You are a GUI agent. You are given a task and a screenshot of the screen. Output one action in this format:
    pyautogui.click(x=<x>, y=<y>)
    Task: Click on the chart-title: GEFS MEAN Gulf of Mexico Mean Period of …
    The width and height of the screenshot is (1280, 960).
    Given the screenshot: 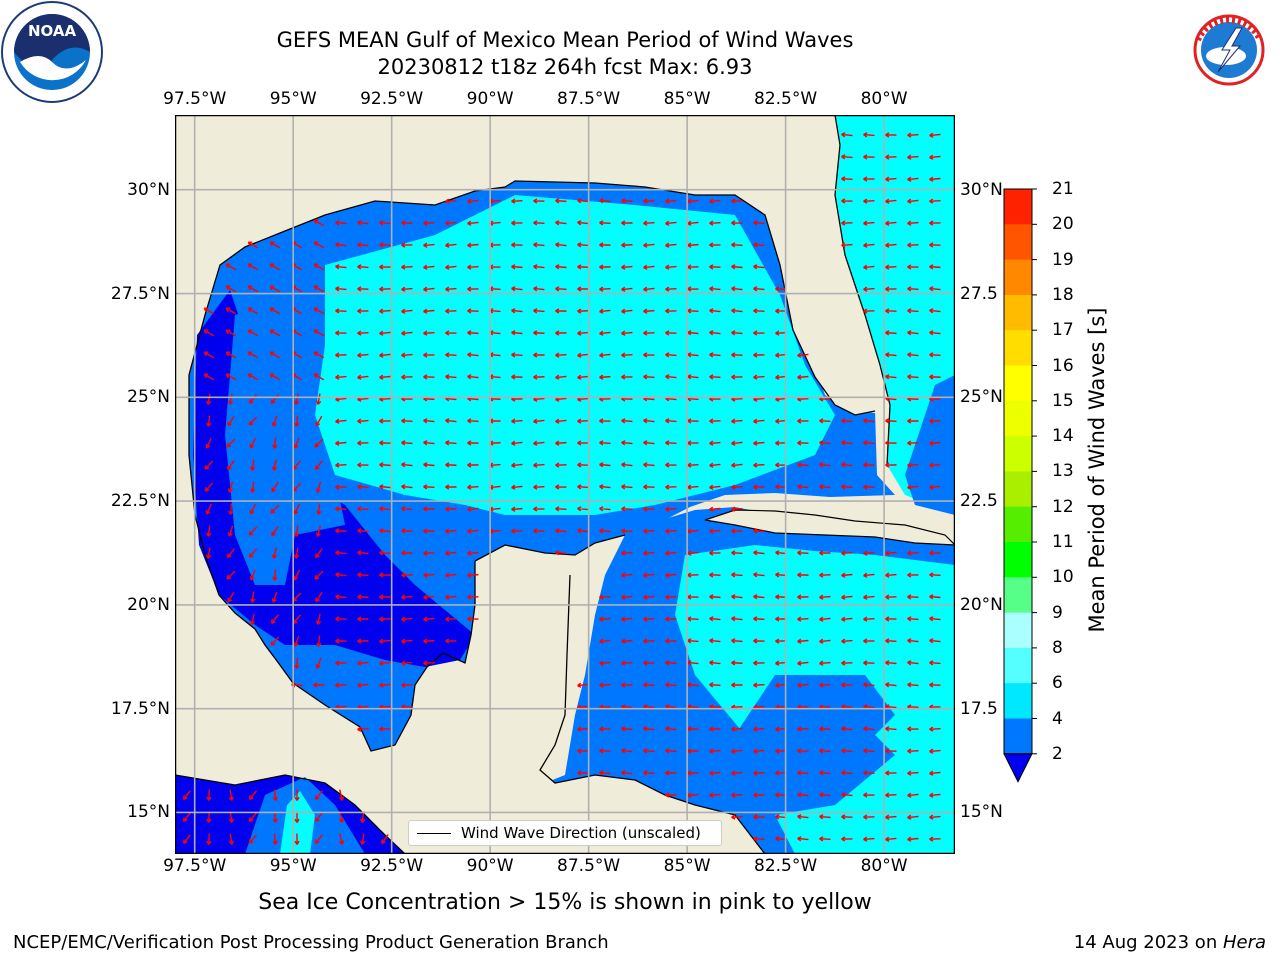 What is the action you would take?
    pyautogui.click(x=565, y=40)
    